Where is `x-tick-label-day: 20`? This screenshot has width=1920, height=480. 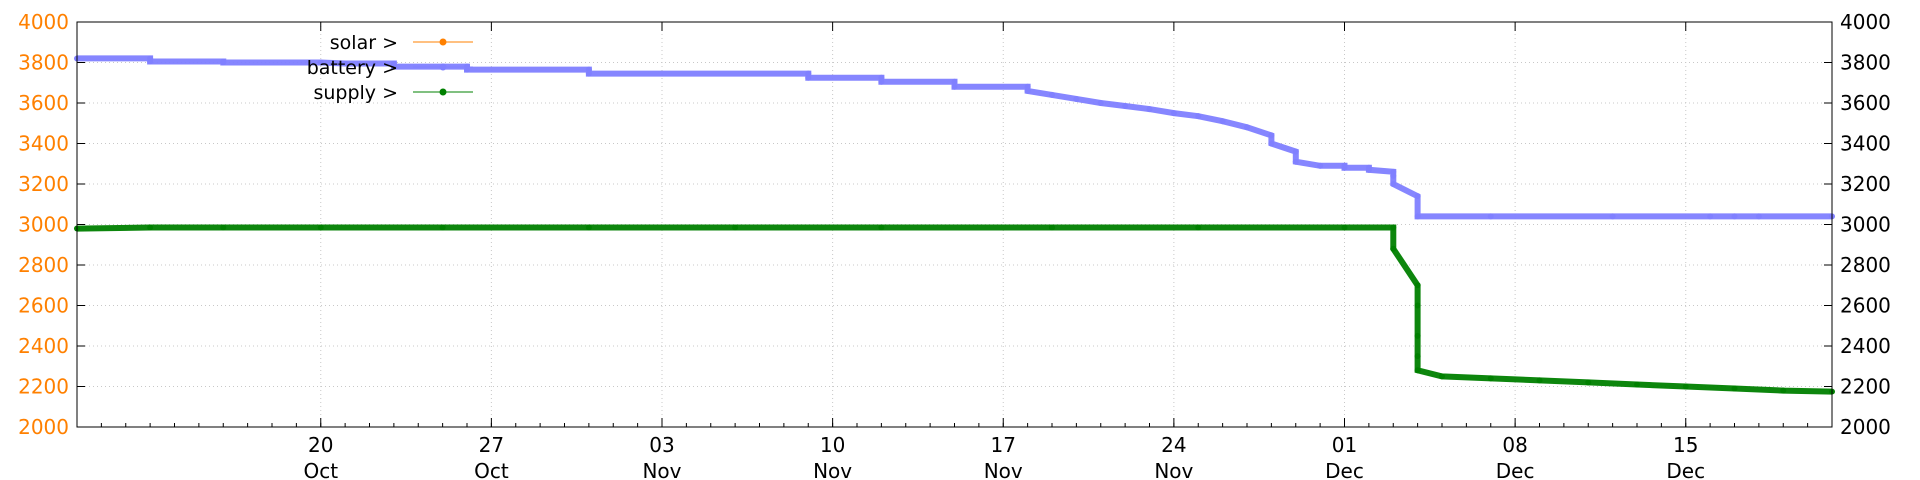
x-tick-label-day: 20 is located at coordinates (320, 445).